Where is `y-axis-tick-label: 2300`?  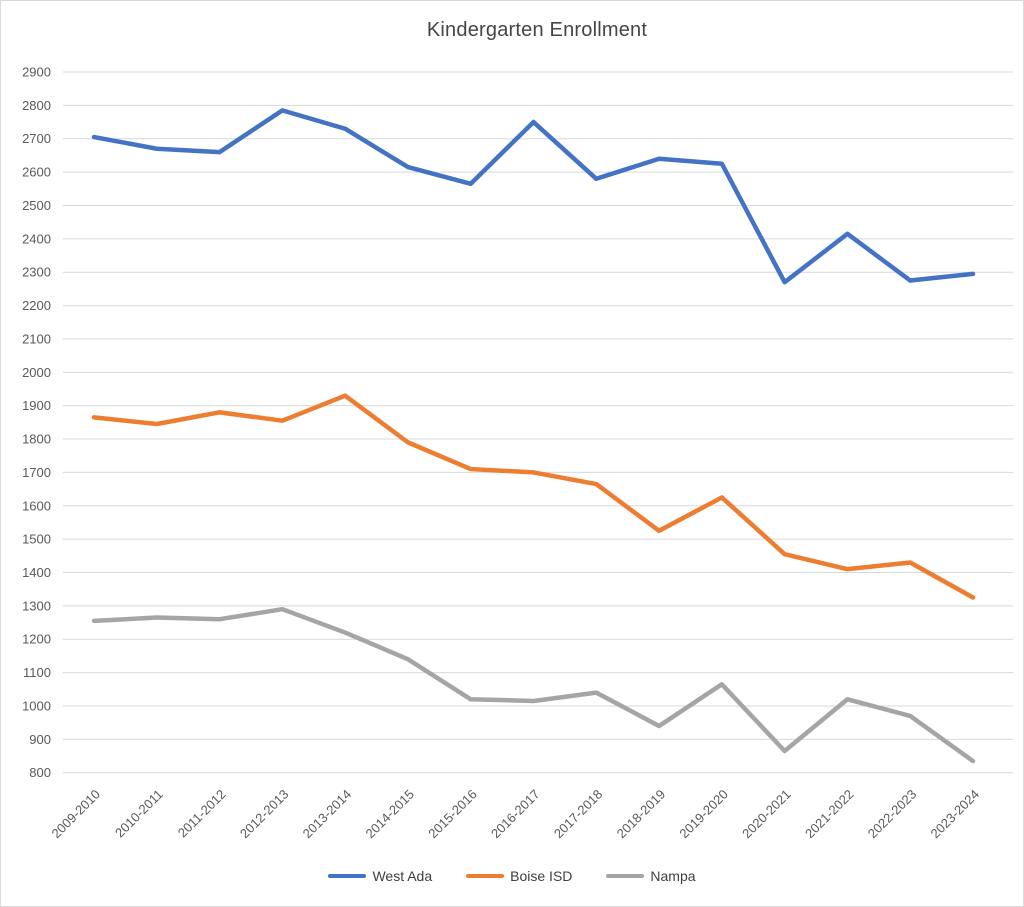
y-axis-tick-label: 2300 is located at coordinates (36, 272).